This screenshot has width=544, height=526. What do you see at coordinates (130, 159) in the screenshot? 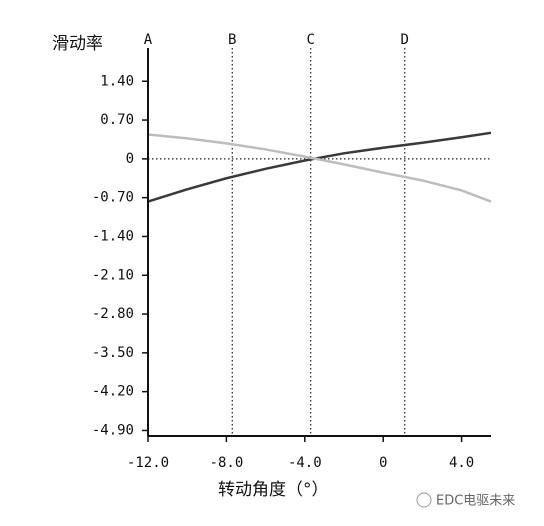
I see `y-tick-label: 0` at bounding box center [130, 159].